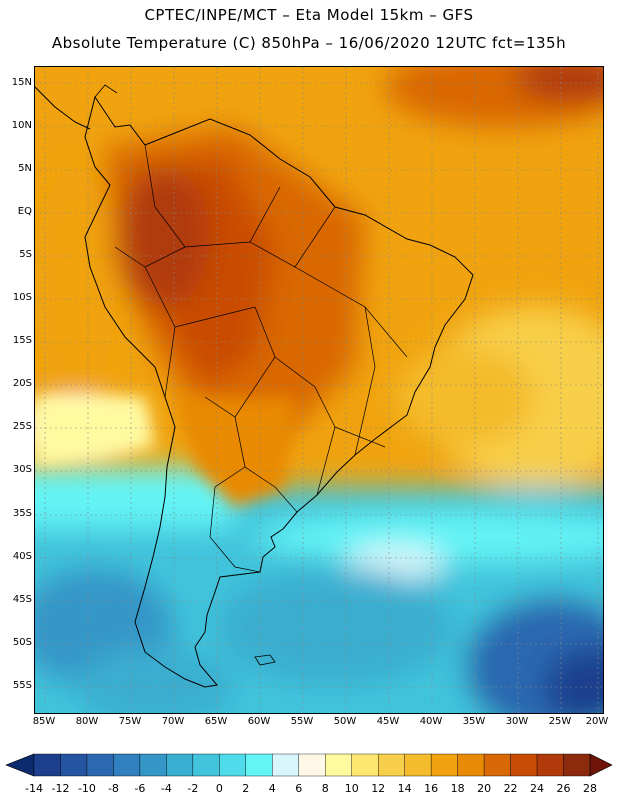  Describe the element at coordinates (130, 721) in the screenshot. I see `lon-tick-label: 75W` at that location.